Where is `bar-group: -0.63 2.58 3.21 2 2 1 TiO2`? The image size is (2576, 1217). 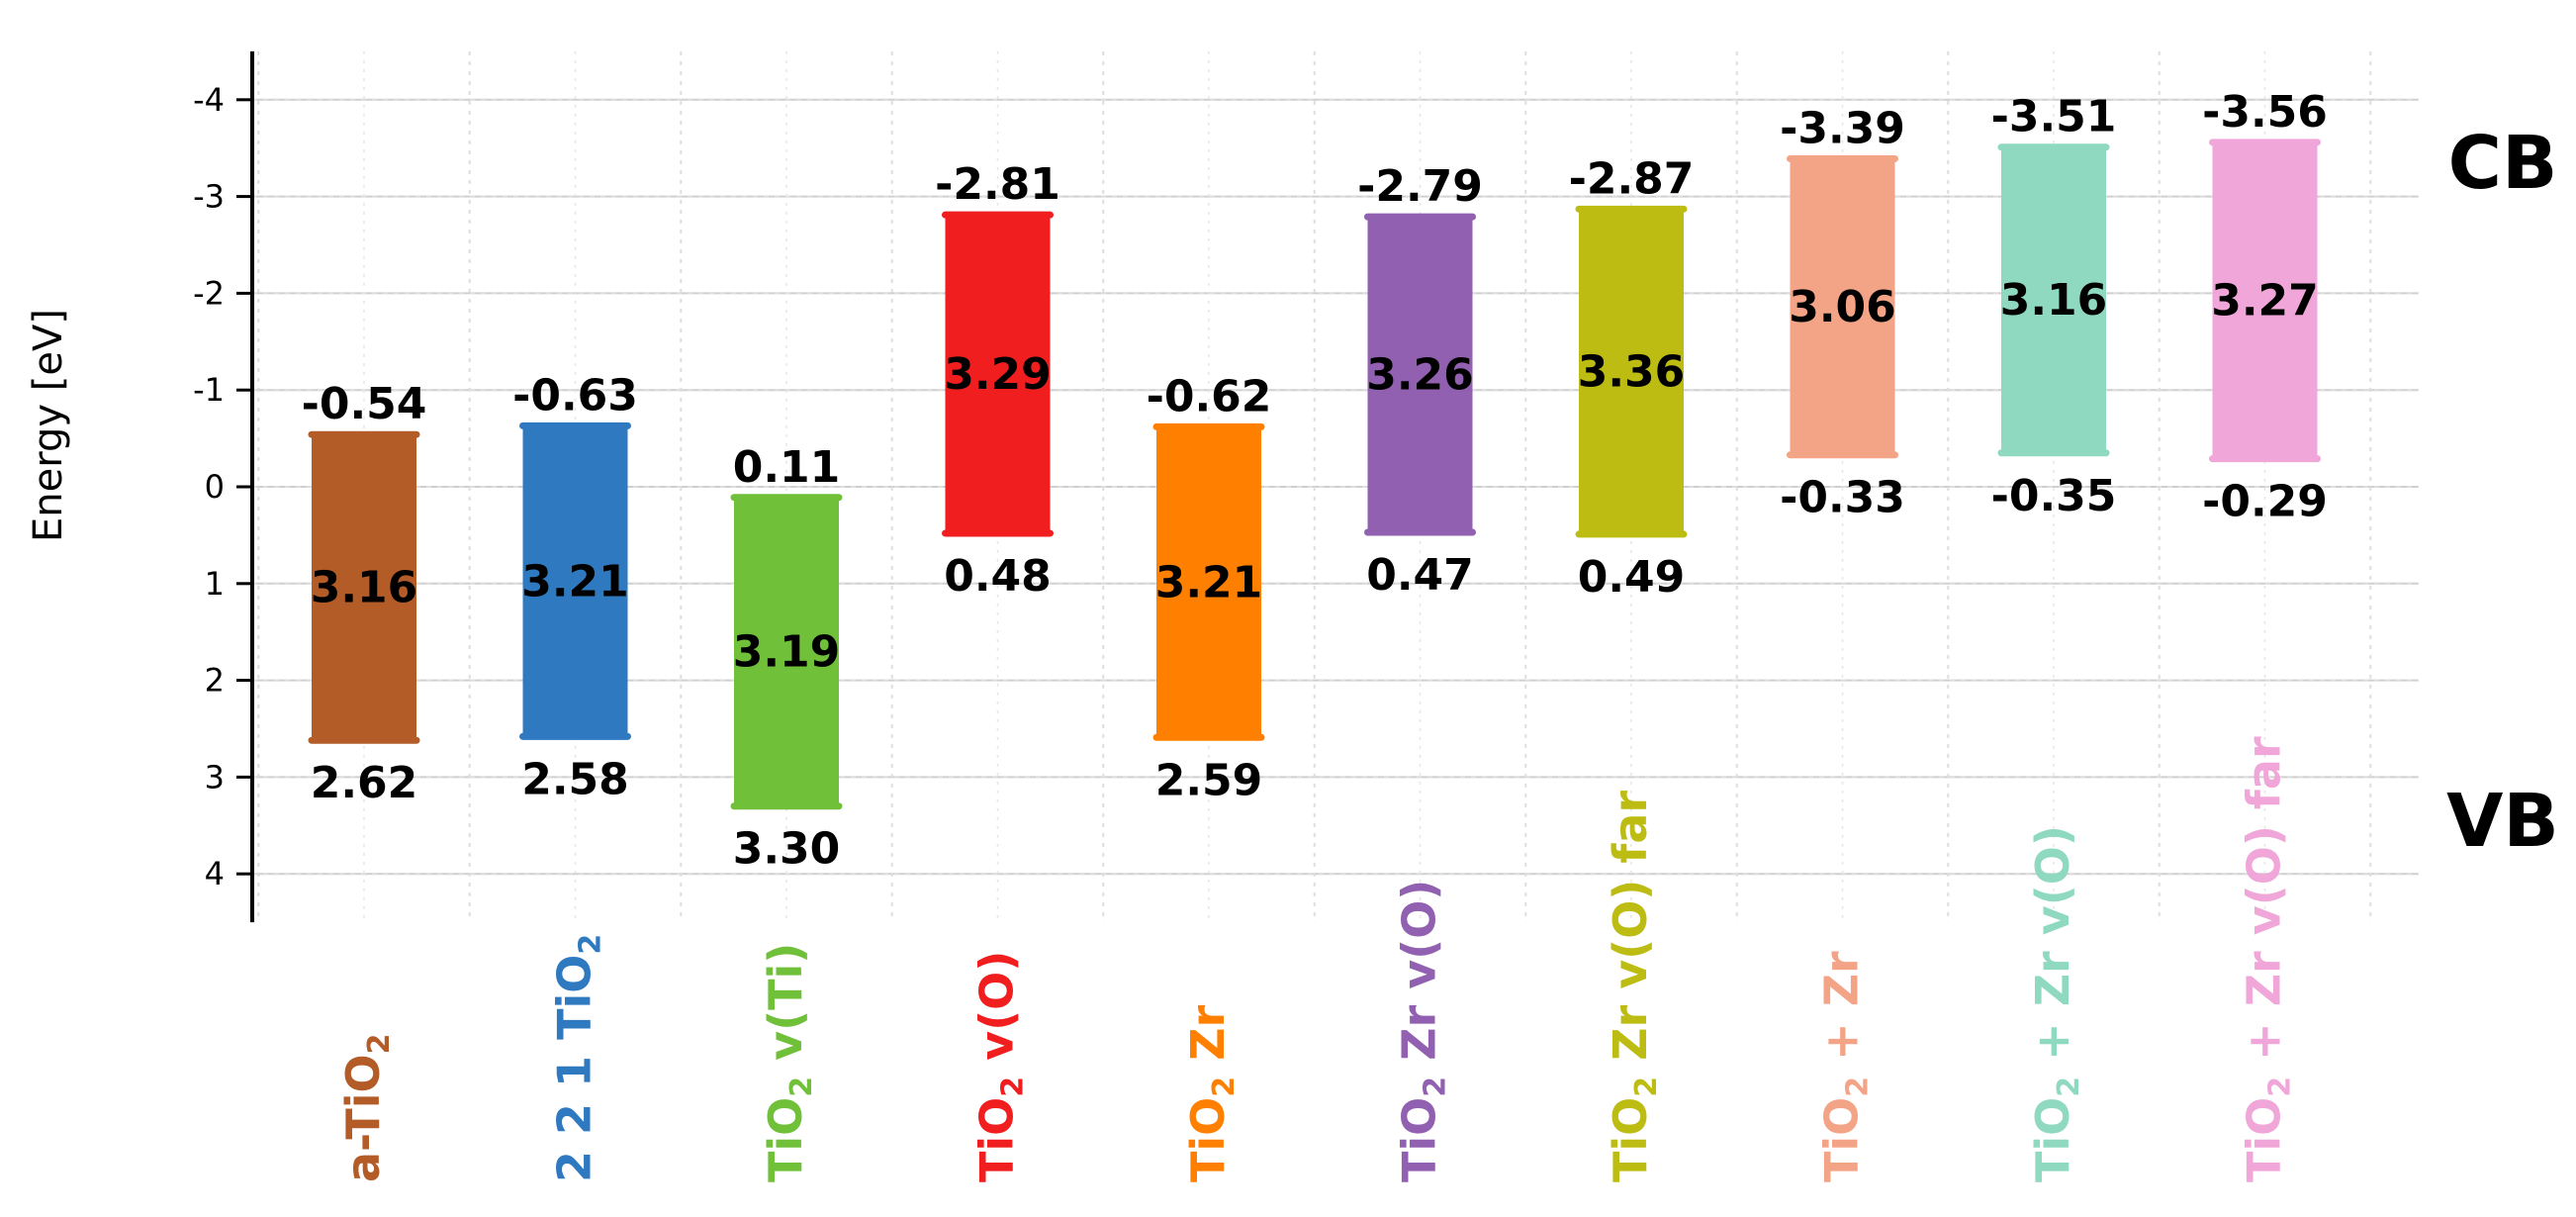 bar-group: -0.63 2.58 3.21 2 2 1 TiO2 is located at coordinates (575, 776).